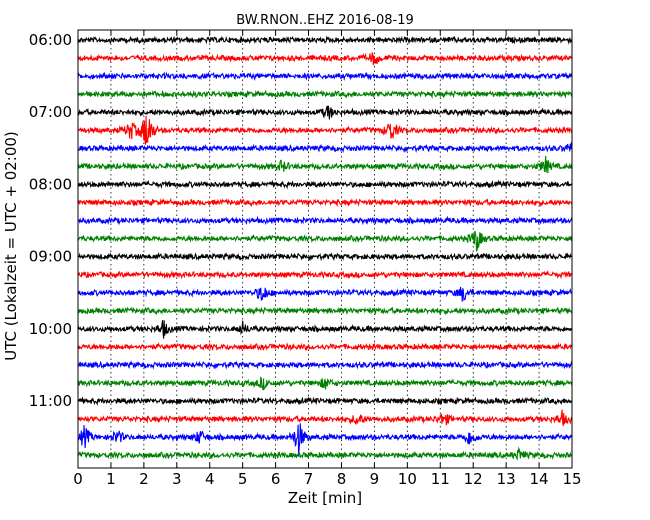  What do you see at coordinates (375, 479) in the screenshot?
I see `x-tick-label: 9` at bounding box center [375, 479].